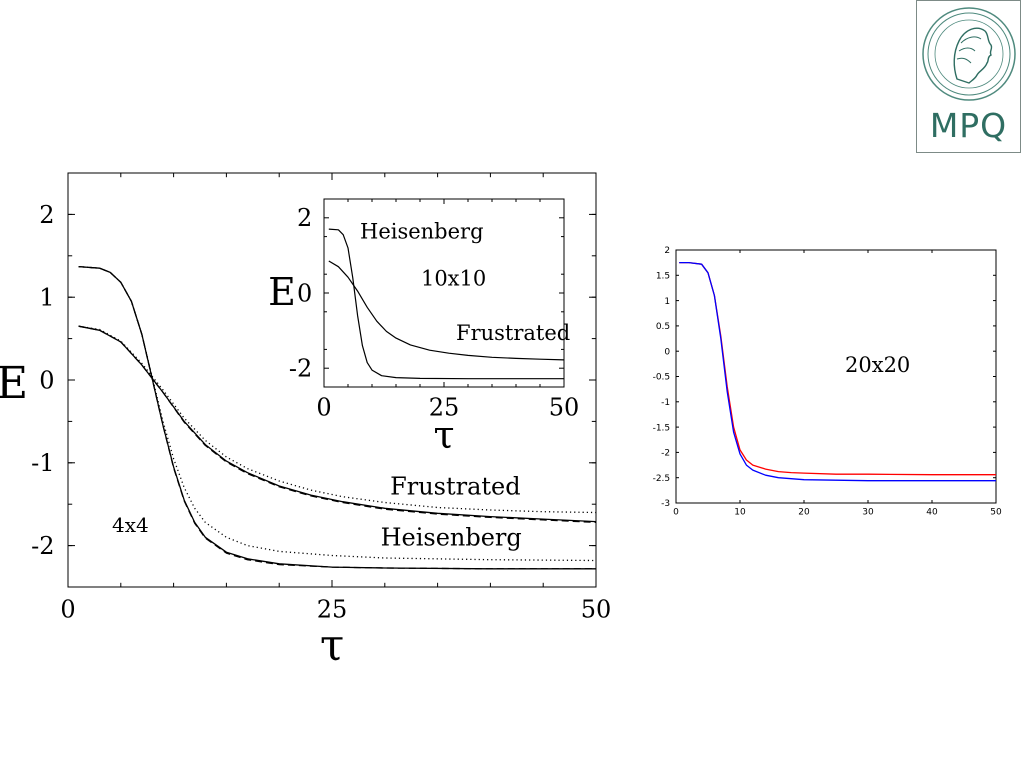 The image size is (1024, 768). Describe the element at coordinates (662, 479) in the screenshot. I see `y-tick-label: -2.5` at that location.